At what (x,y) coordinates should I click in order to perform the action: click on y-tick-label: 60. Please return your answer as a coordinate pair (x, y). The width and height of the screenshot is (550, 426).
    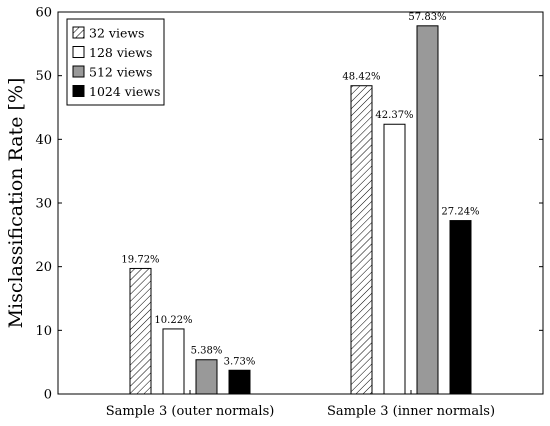
    Looking at the image, I should click on (43, 13).